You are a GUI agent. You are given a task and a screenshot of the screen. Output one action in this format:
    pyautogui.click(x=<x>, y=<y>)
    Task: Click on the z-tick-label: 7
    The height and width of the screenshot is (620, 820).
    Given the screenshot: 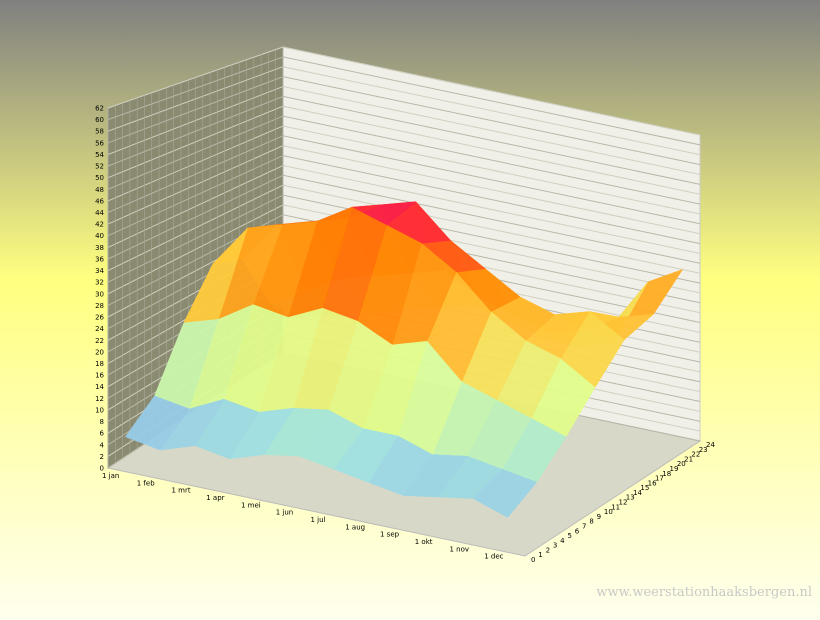 What is the action you would take?
    pyautogui.click(x=584, y=526)
    